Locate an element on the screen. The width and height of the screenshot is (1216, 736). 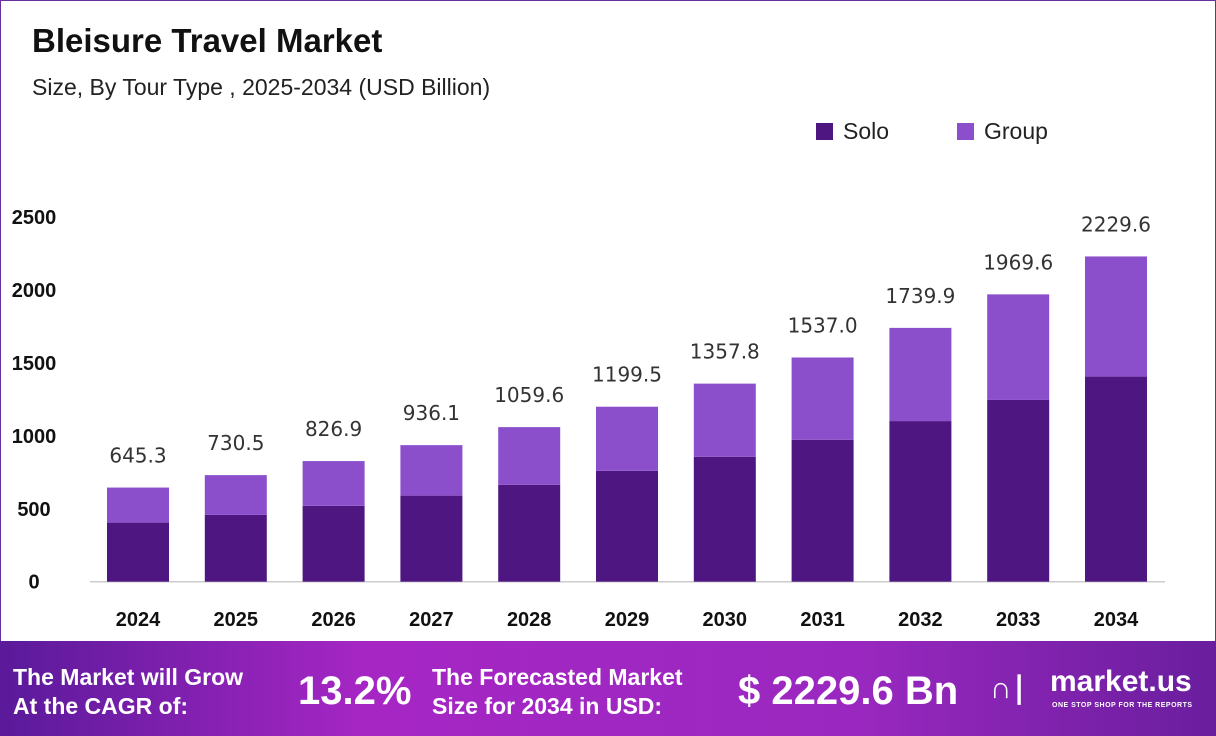
logo-tagline: ONE STOP SHOP FOR THE REPORTS is located at coordinates (1122, 705).